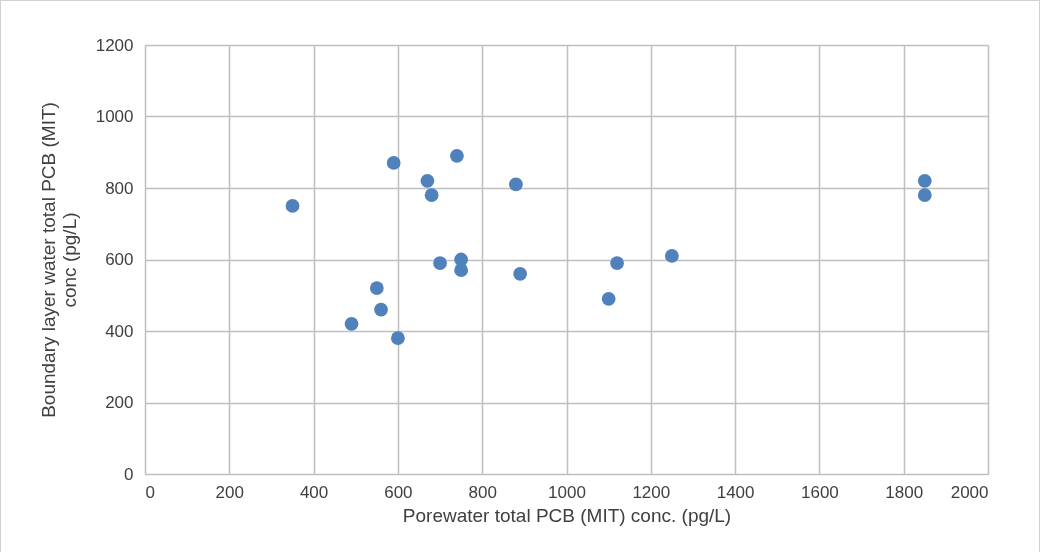 The width and height of the screenshot is (1042, 552). I want to click on y-tick-label: 1200, so click(114, 45).